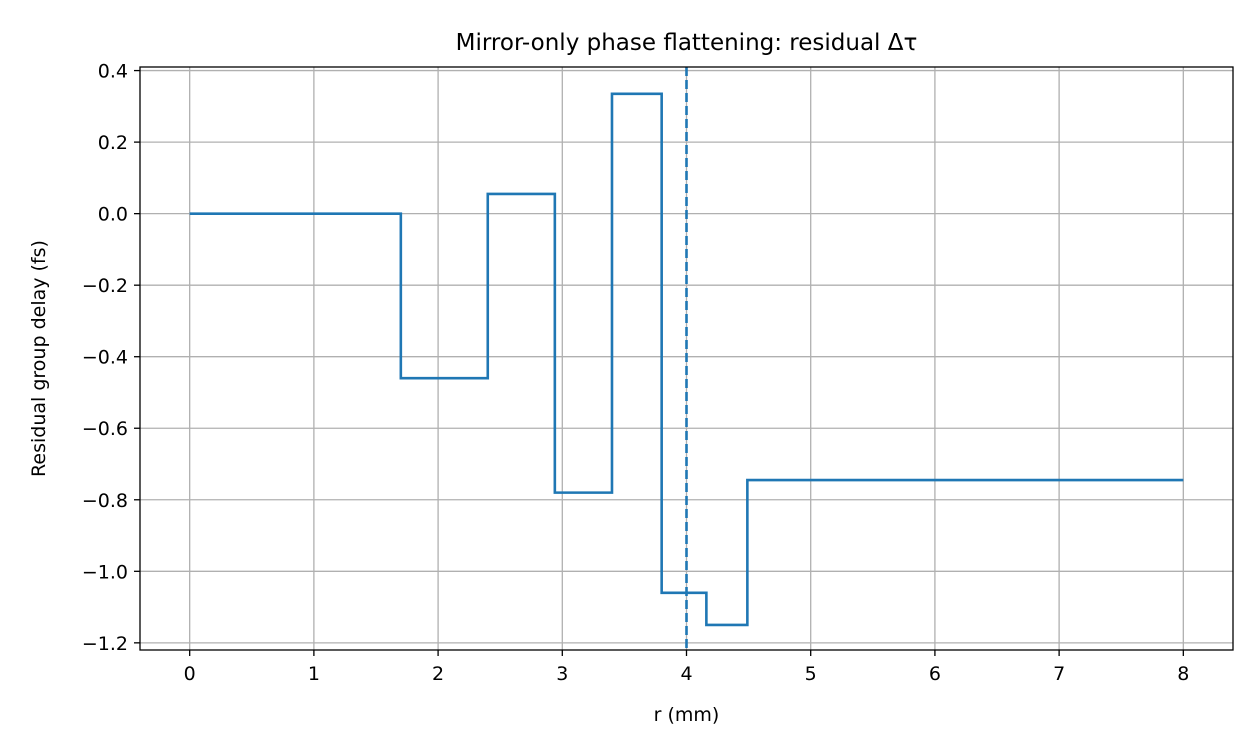  I want to click on x-tick-label: 6, so click(935, 674).